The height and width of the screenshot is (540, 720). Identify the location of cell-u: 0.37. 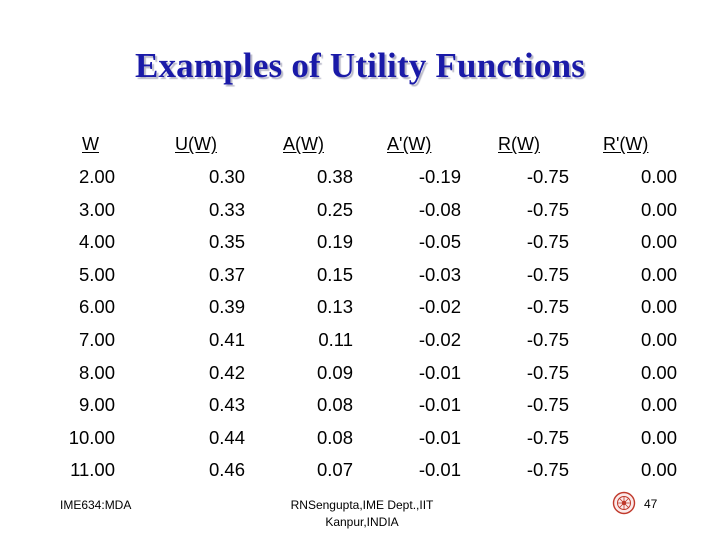
(226, 274).